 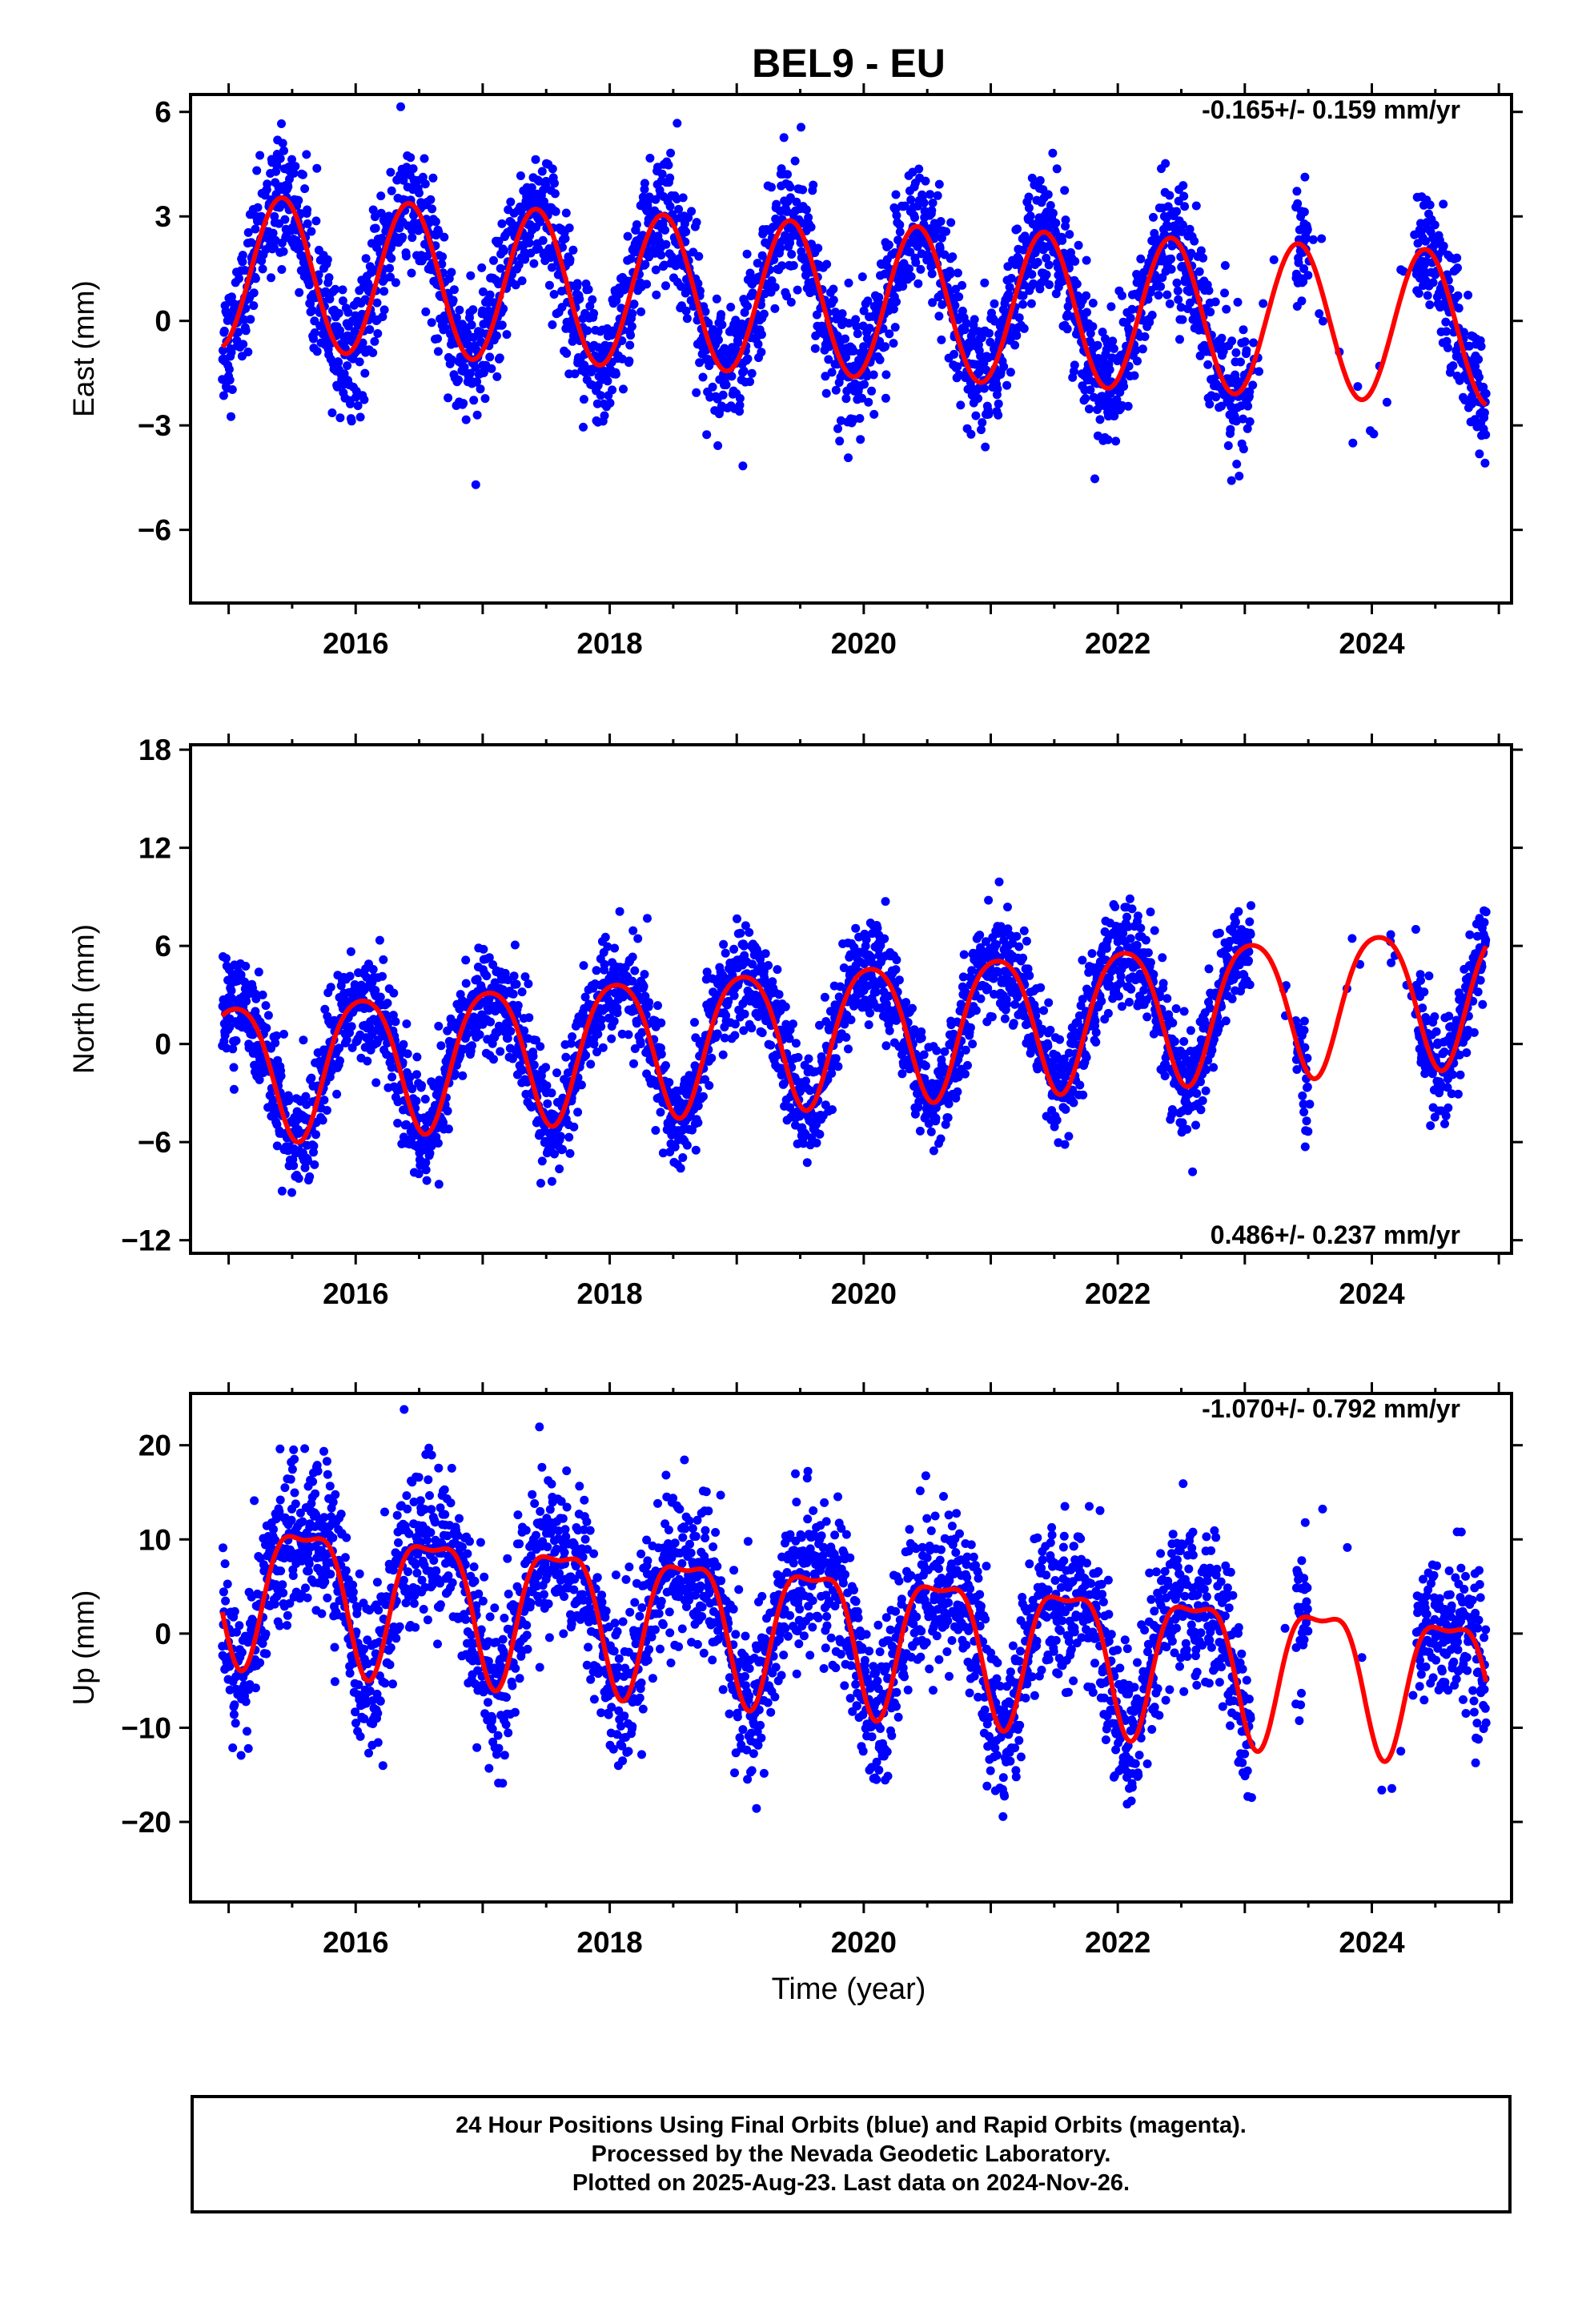 What do you see at coordinates (609, 644) in the screenshot?
I see `x-tick-label: 2018` at bounding box center [609, 644].